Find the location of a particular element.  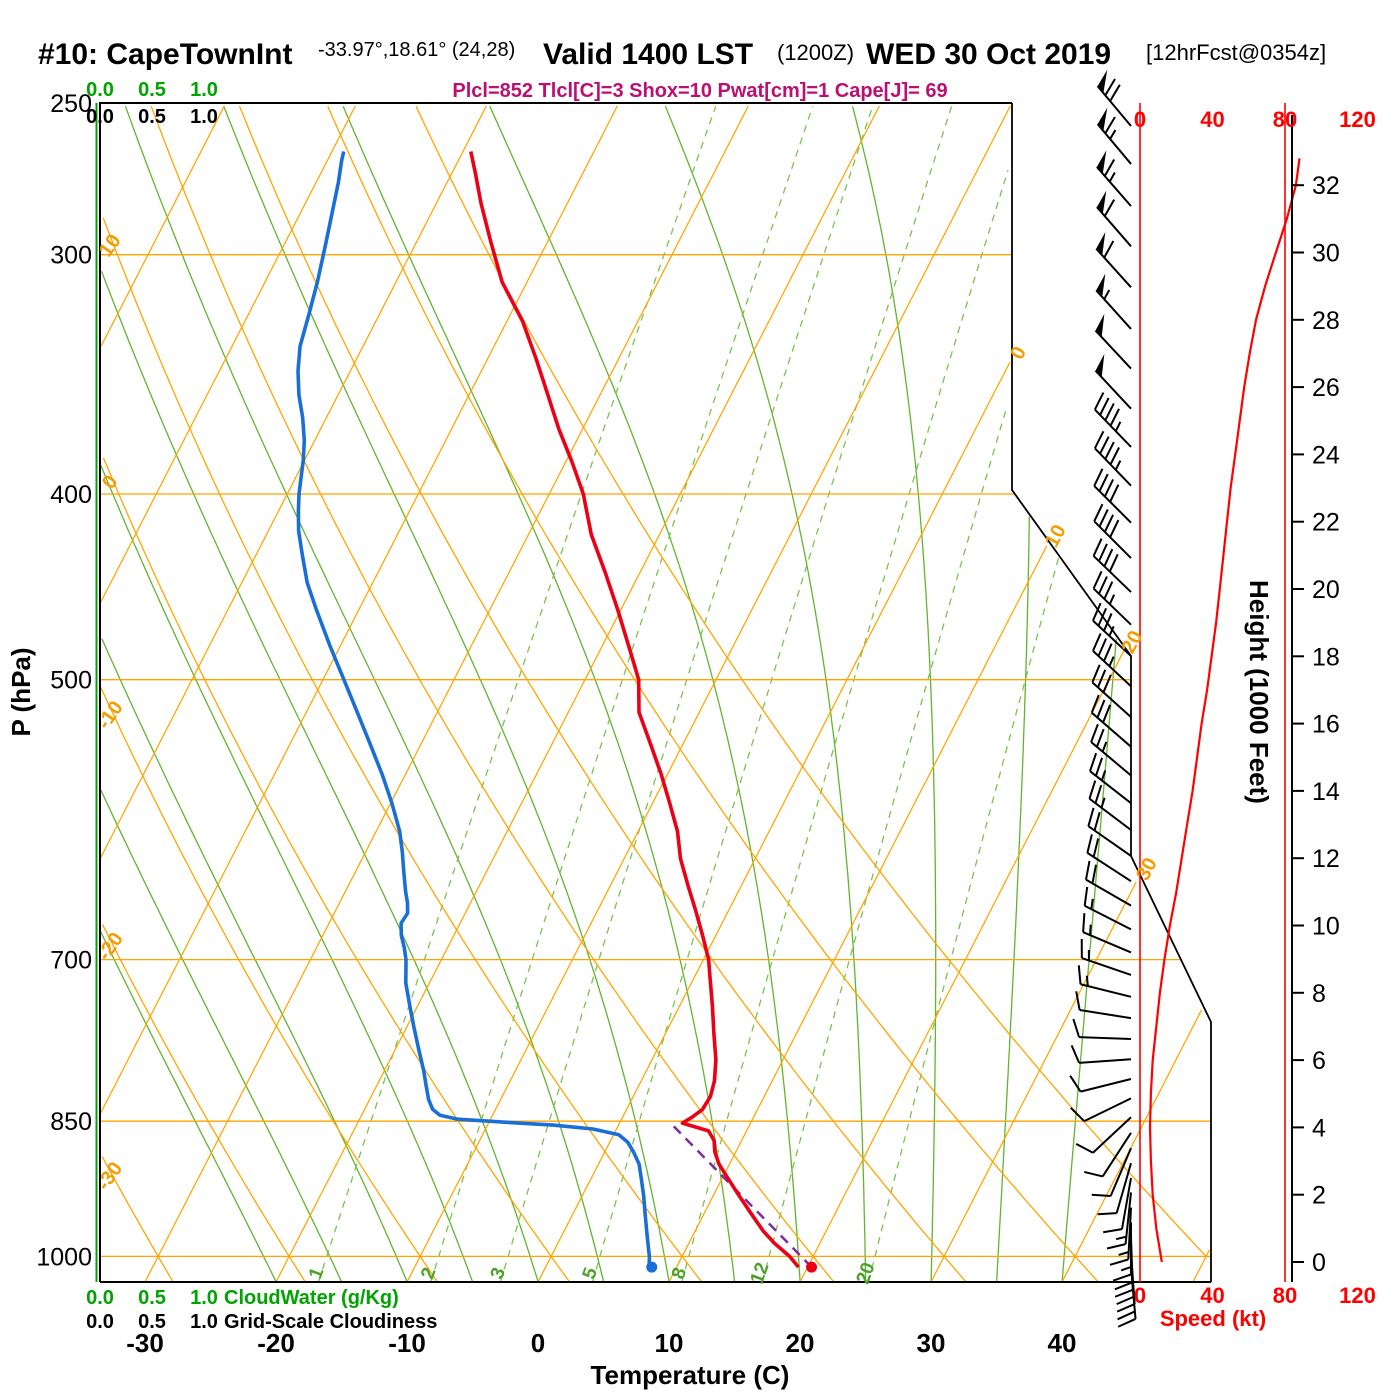

cloudiness-scale-top-1: 1.0 is located at coordinates (204, 117).